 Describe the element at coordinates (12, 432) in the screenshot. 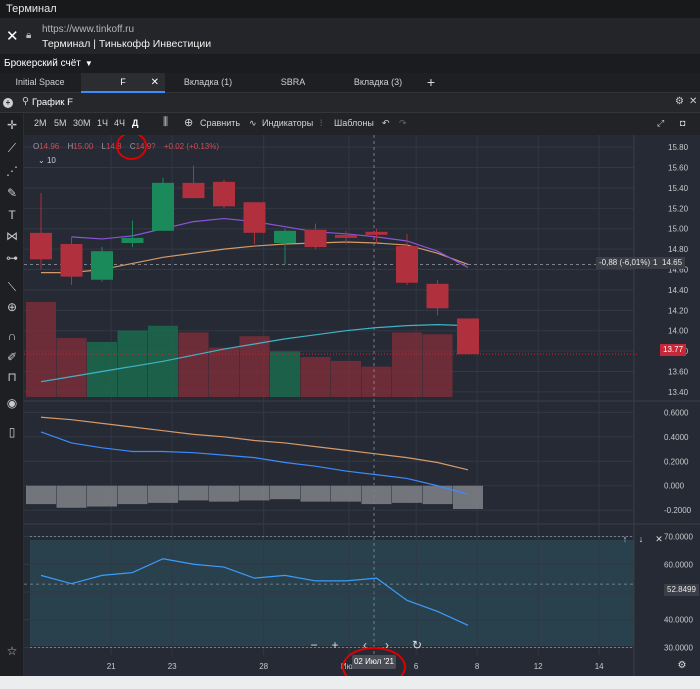

I see `trash-icon: ▯` at that location.